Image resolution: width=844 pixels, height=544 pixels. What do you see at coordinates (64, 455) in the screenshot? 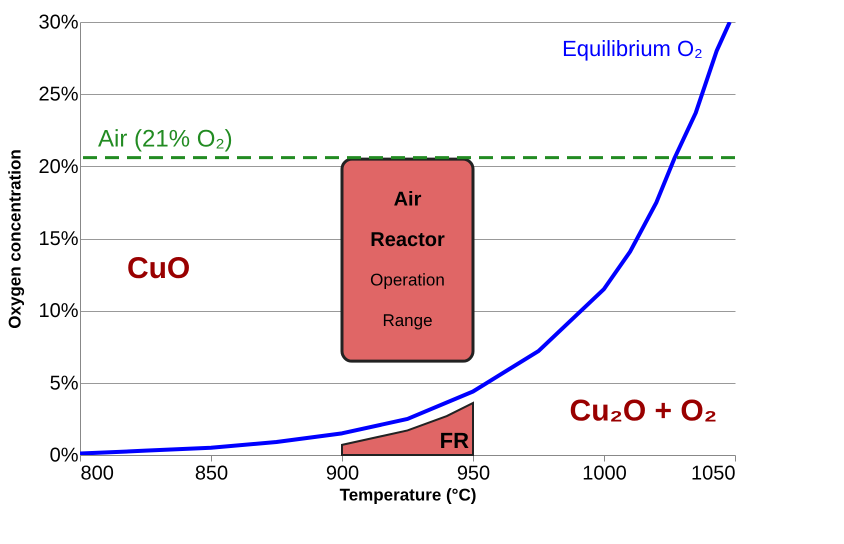
I see `y-tick-label: 0%` at bounding box center [64, 455].